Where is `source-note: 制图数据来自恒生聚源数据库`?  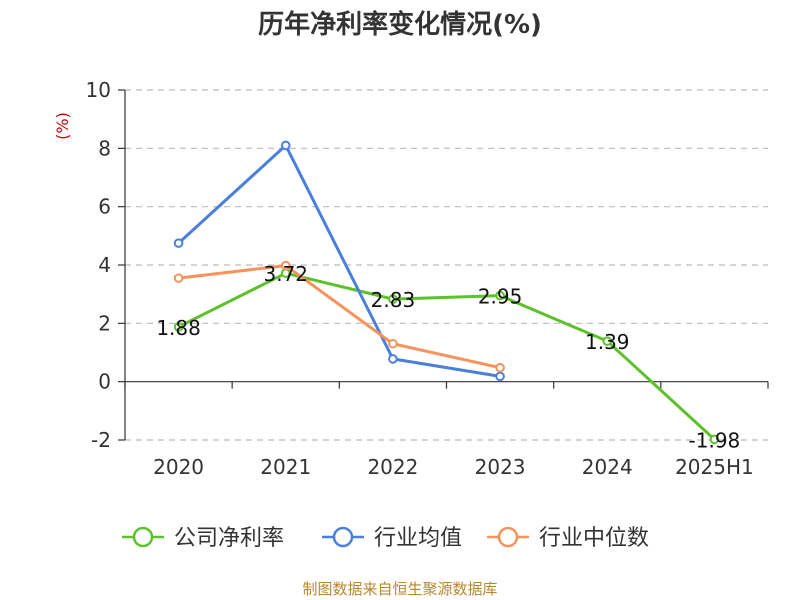
source-note: 制图数据来自恒生聚源数据库 is located at coordinates (399, 589).